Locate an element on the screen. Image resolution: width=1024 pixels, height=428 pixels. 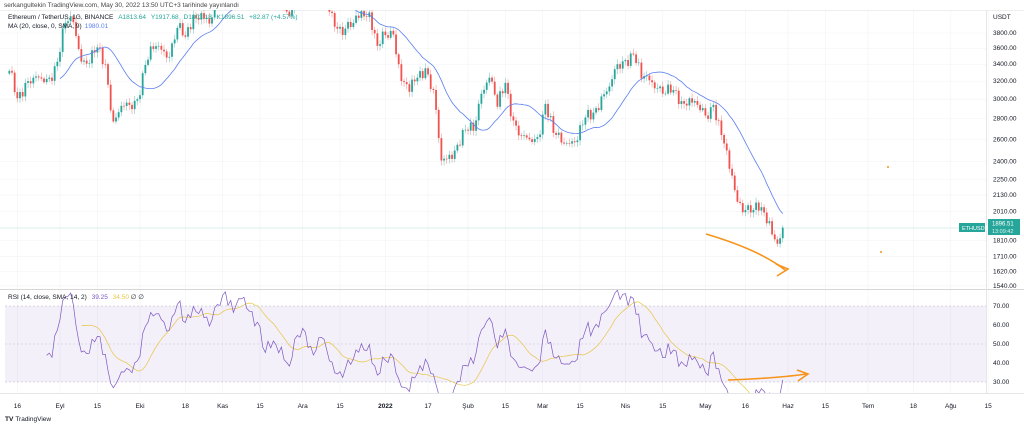
ma-legend: MA (20, close, 0, SMA, 9) 1980.01 is located at coordinates (58, 27).